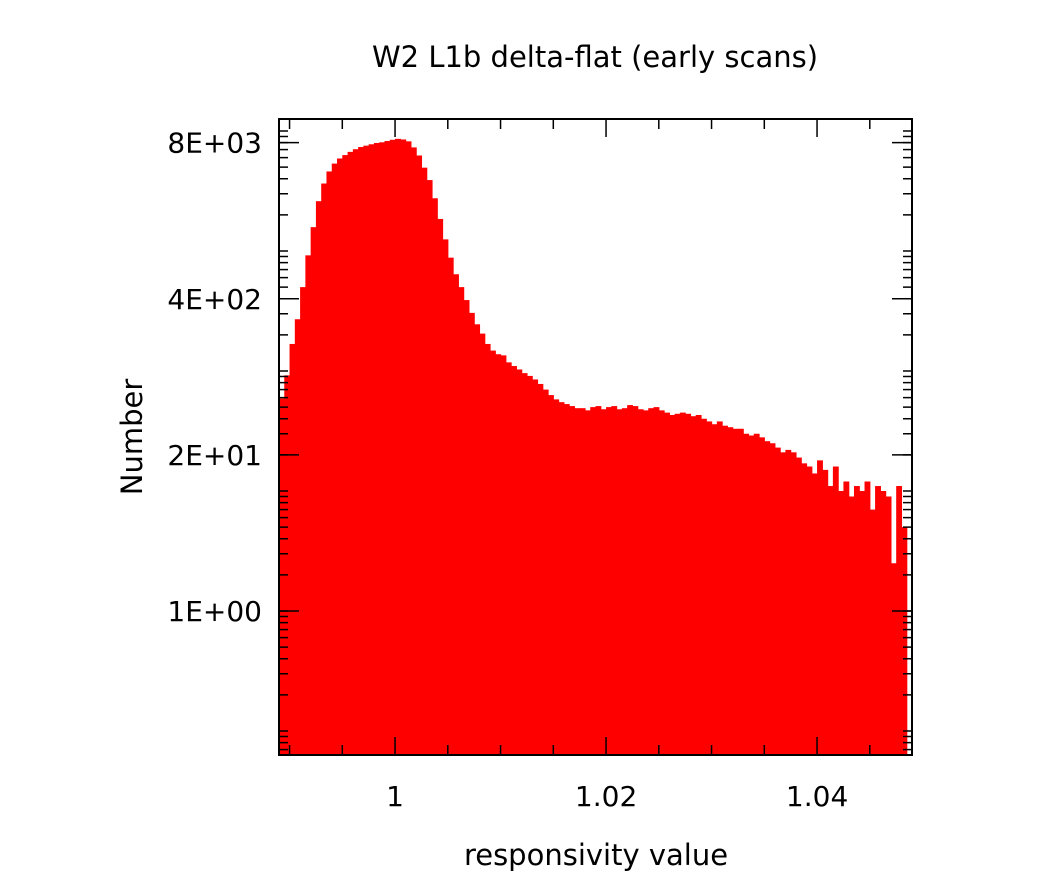  What do you see at coordinates (214, 299) in the screenshot?
I see `y-tick-label: 4E+02` at bounding box center [214, 299].